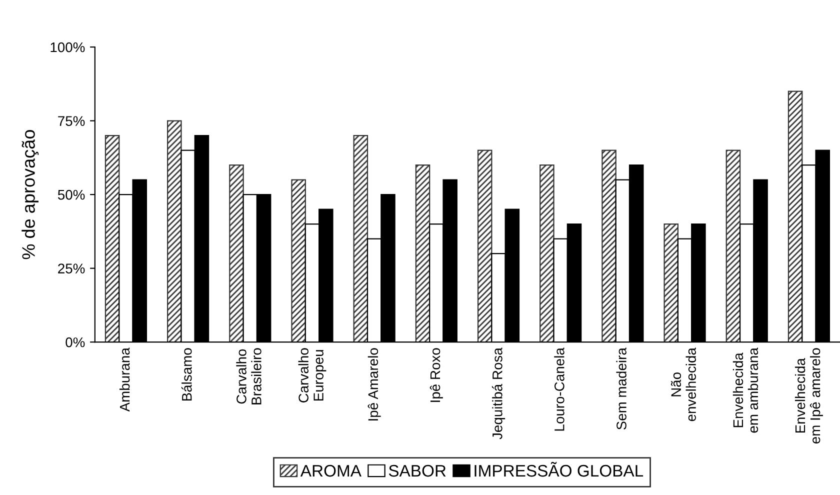 This screenshot has height=495, width=840. Describe the element at coordinates (67, 47) in the screenshot. I see `y-tick-label: 100%` at that location.